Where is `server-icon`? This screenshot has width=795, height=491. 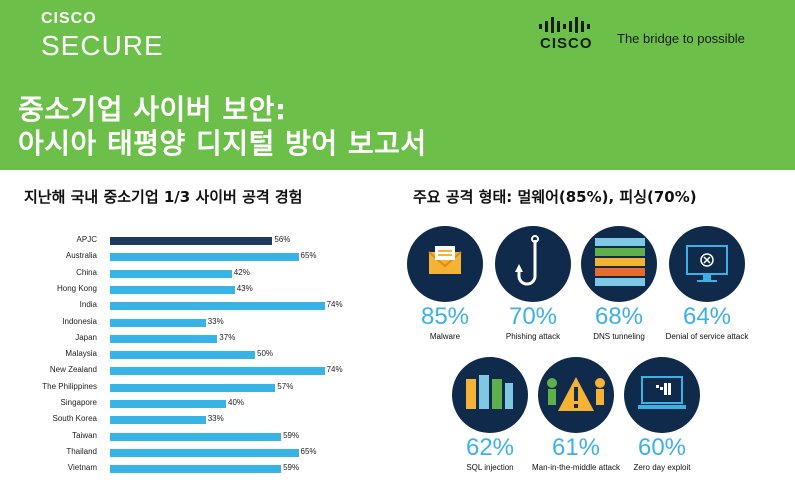
server-icon is located at coordinates (619, 264).